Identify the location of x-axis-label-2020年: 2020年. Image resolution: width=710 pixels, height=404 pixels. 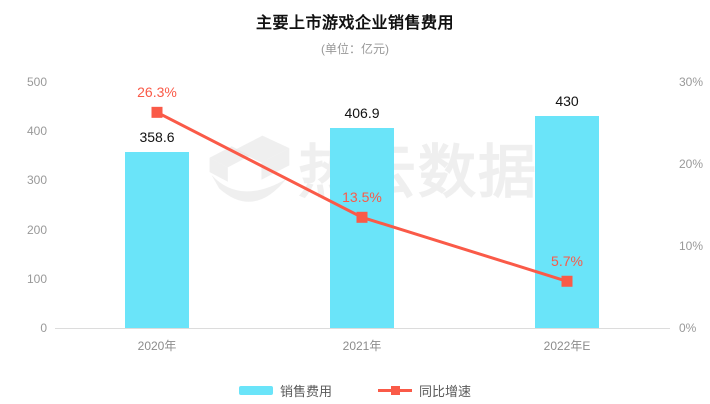
(157, 346).